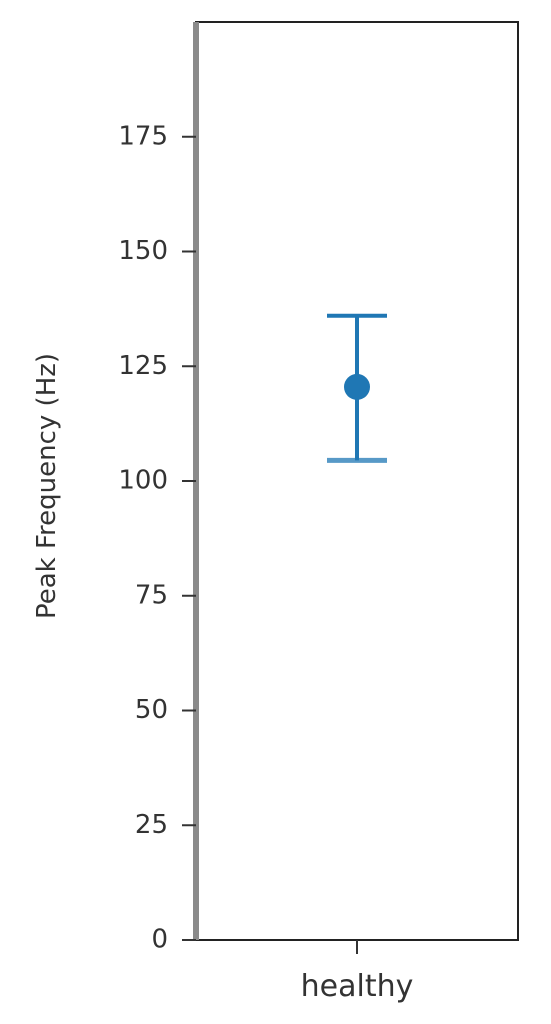  I want to click on y-tick-label: 175, so click(143, 136).